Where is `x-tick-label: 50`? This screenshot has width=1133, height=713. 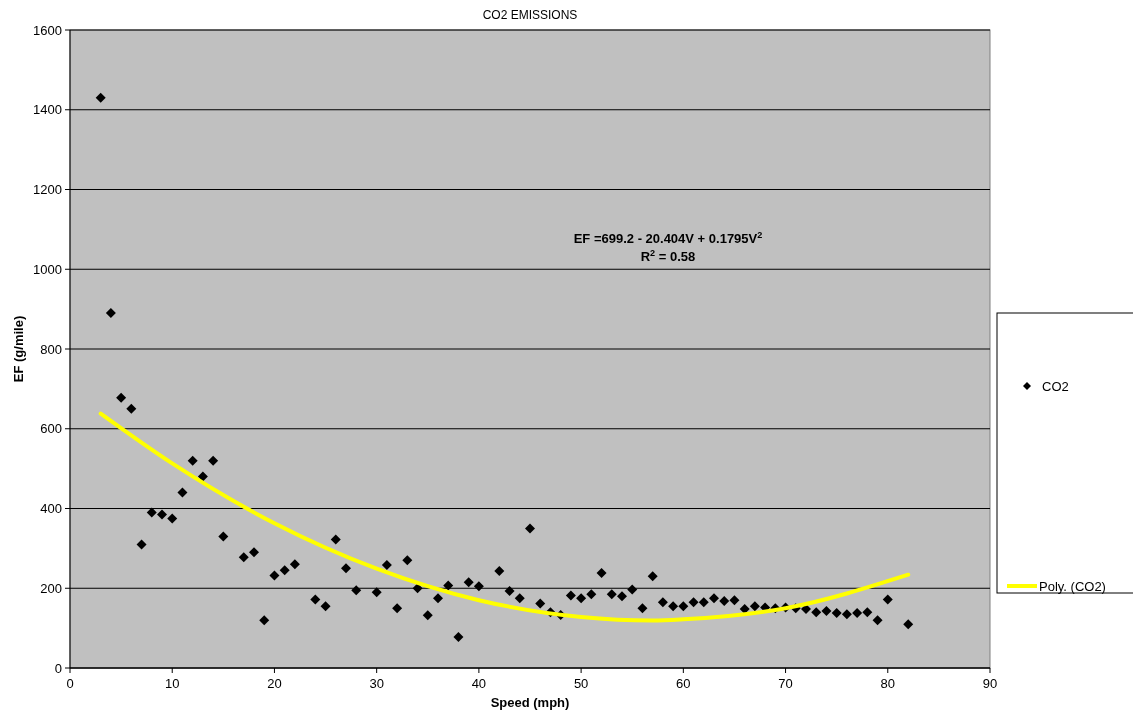
x-tick-label: 50 is located at coordinates (581, 683).